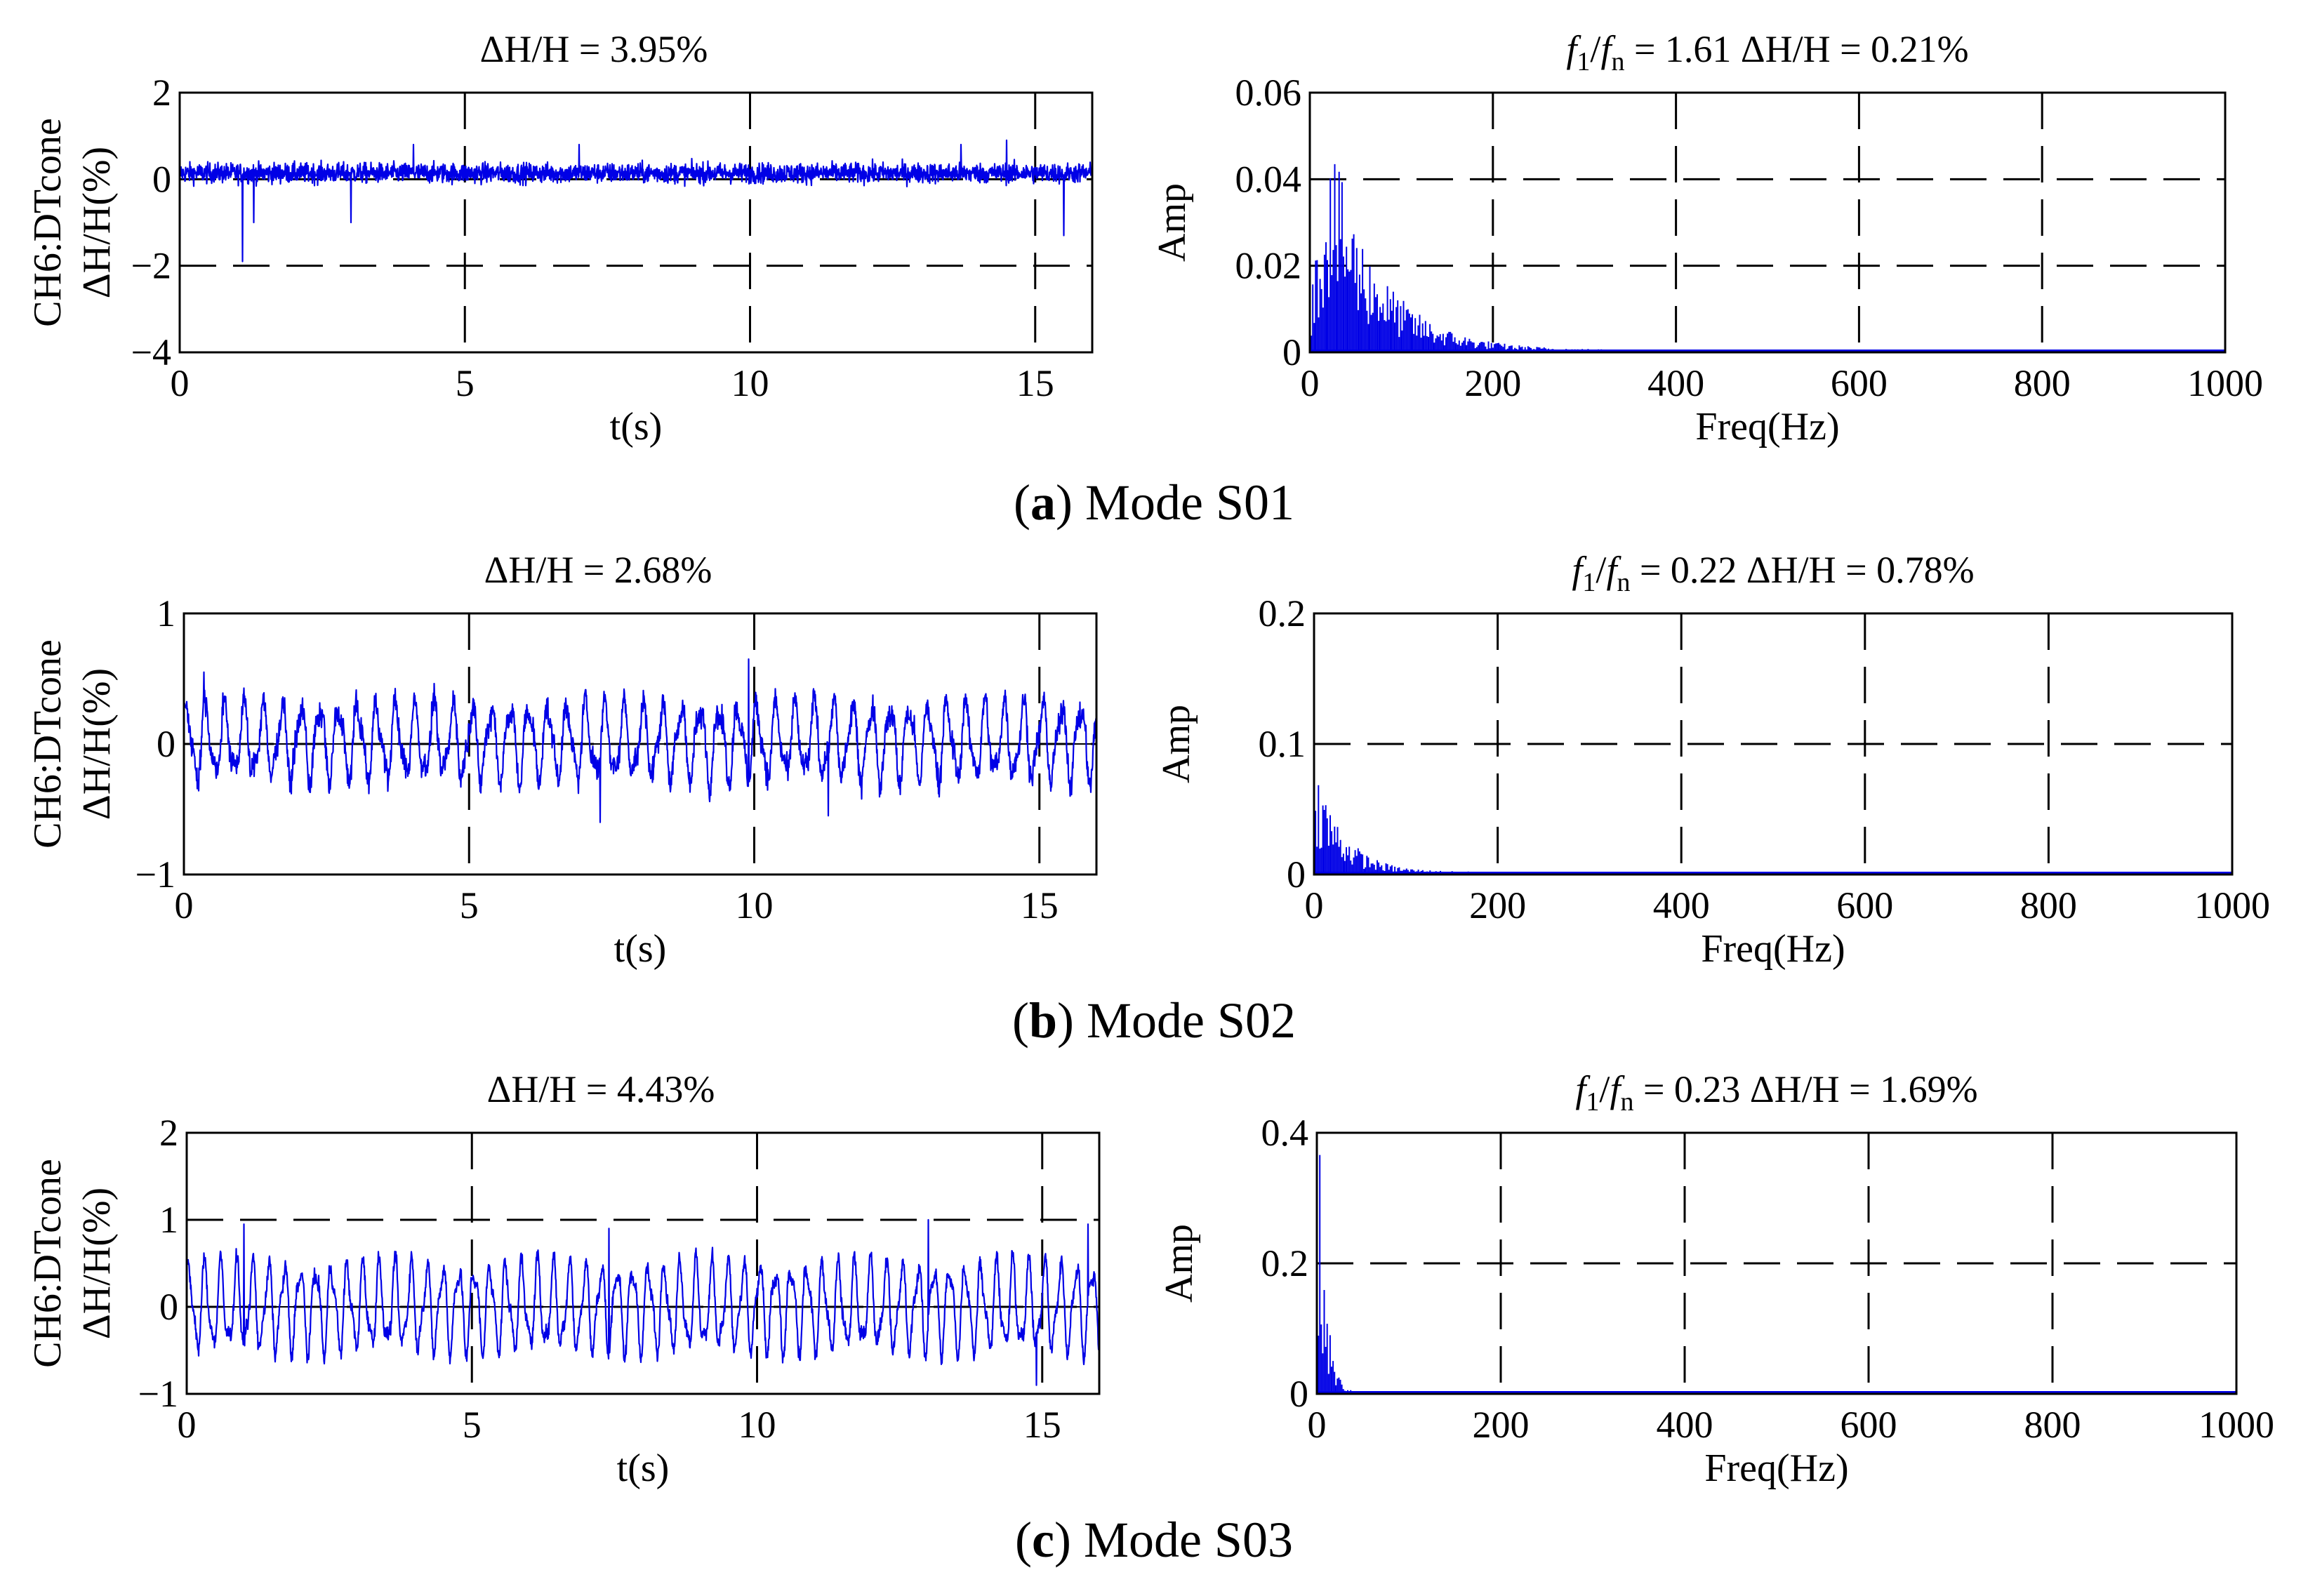 This screenshot has height=1596, width=2308. I want to click on y-tick-label: 1, so click(168, 1220).